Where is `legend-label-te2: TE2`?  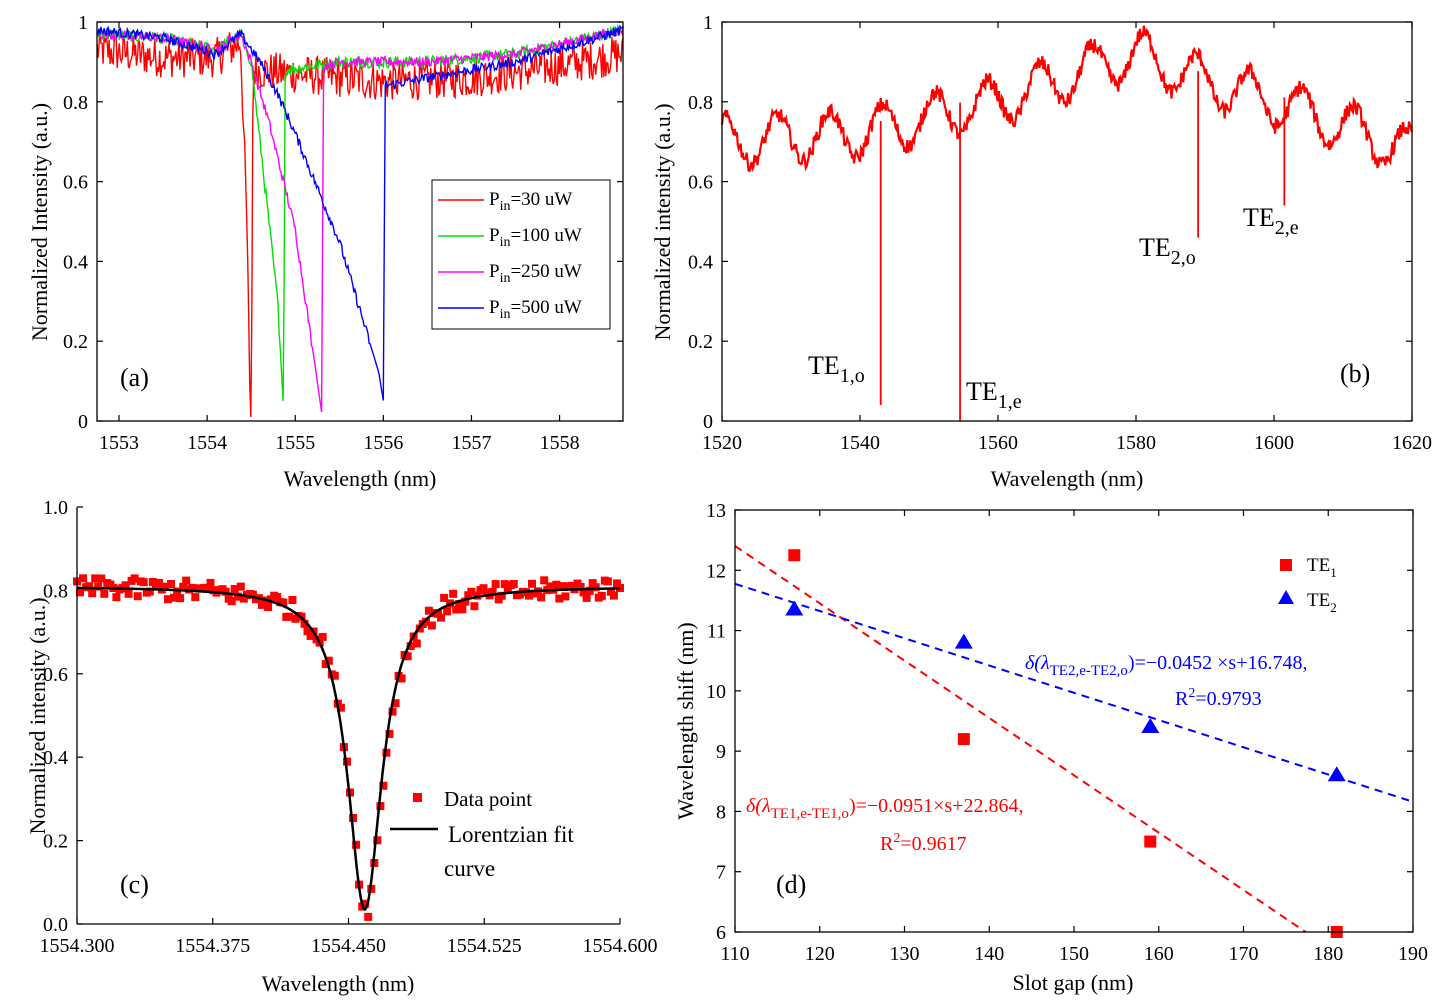
legend-label-te2: TE2 is located at coordinates (1322, 602).